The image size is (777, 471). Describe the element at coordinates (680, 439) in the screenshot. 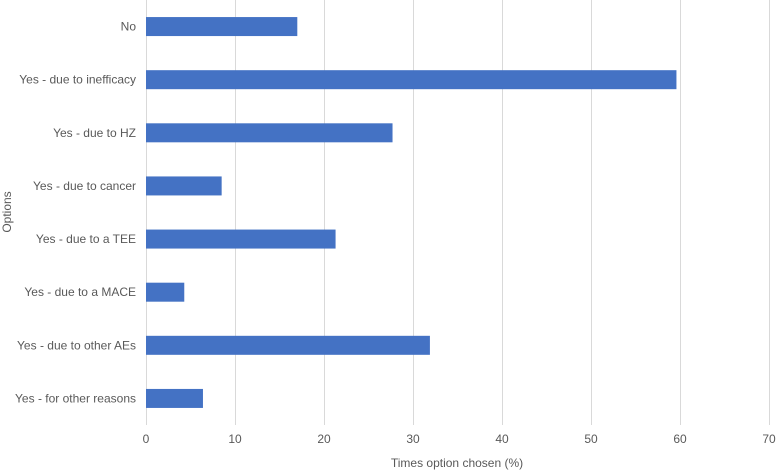

I see `x-tick-label: 60` at that location.